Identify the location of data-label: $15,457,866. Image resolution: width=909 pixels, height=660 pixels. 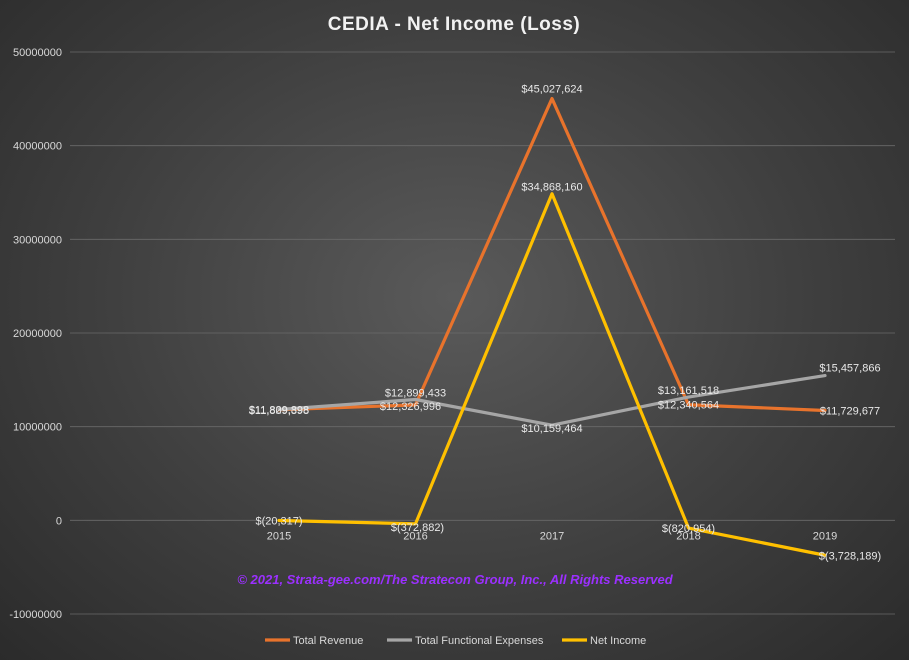
(849, 369).